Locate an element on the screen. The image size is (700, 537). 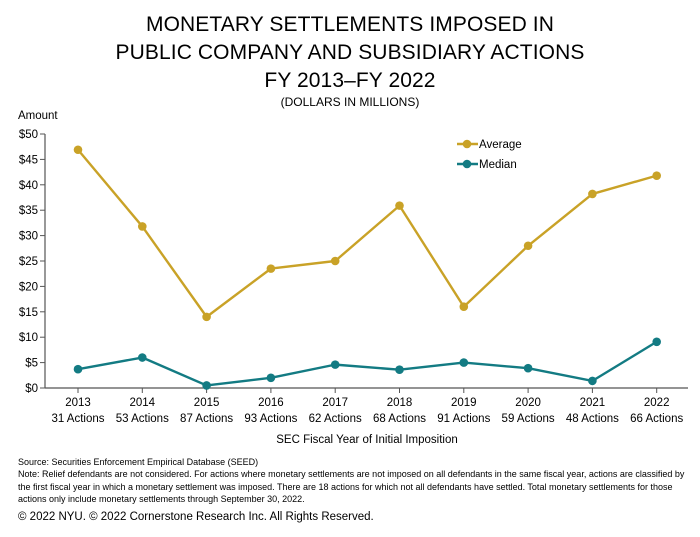
chart-subtitle: (DOLLARS IN MILLIONS) is located at coordinates (350, 102).